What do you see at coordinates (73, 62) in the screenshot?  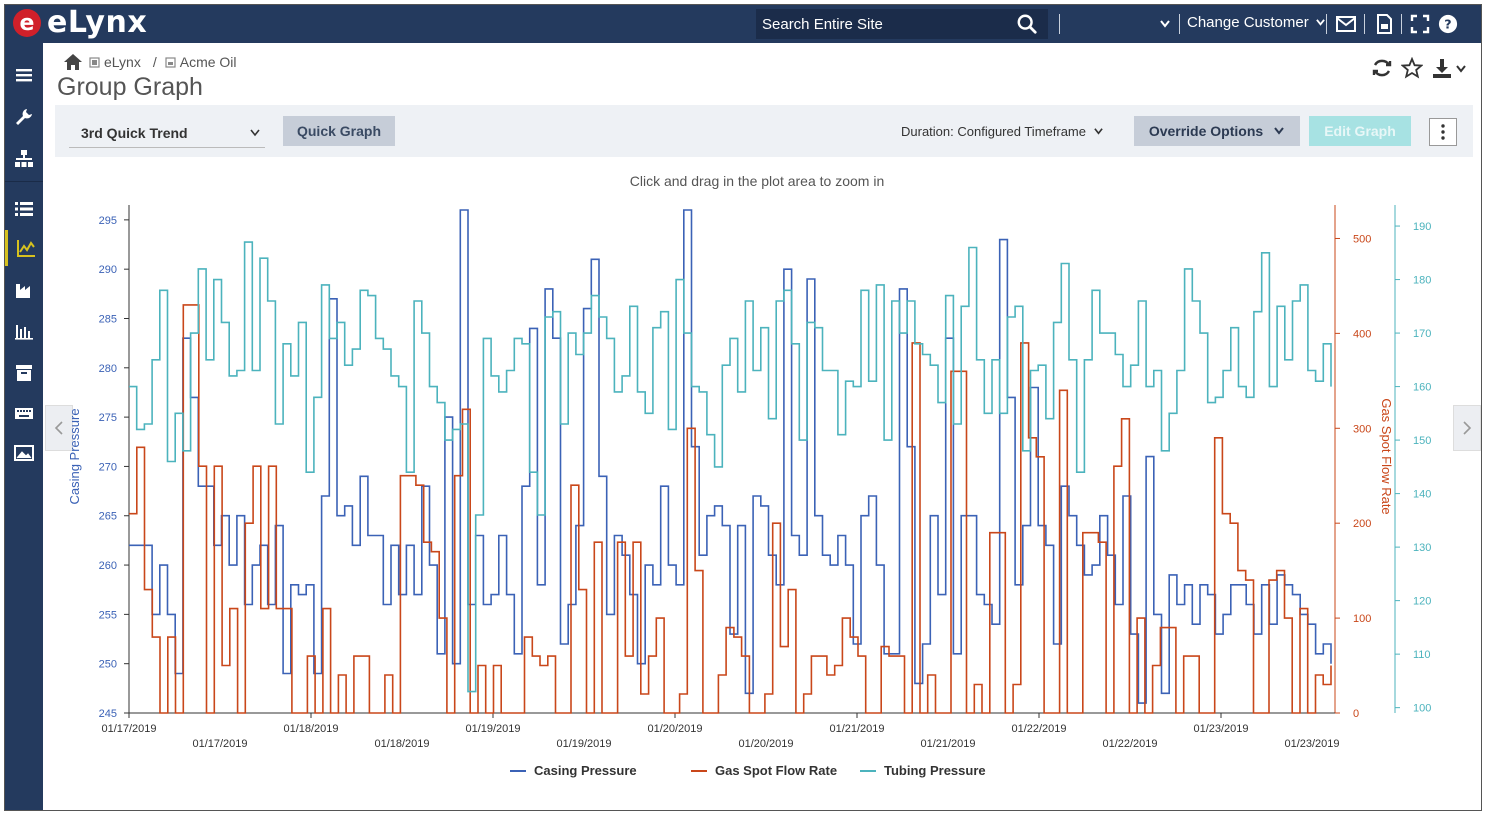 I see `home-icon` at bounding box center [73, 62].